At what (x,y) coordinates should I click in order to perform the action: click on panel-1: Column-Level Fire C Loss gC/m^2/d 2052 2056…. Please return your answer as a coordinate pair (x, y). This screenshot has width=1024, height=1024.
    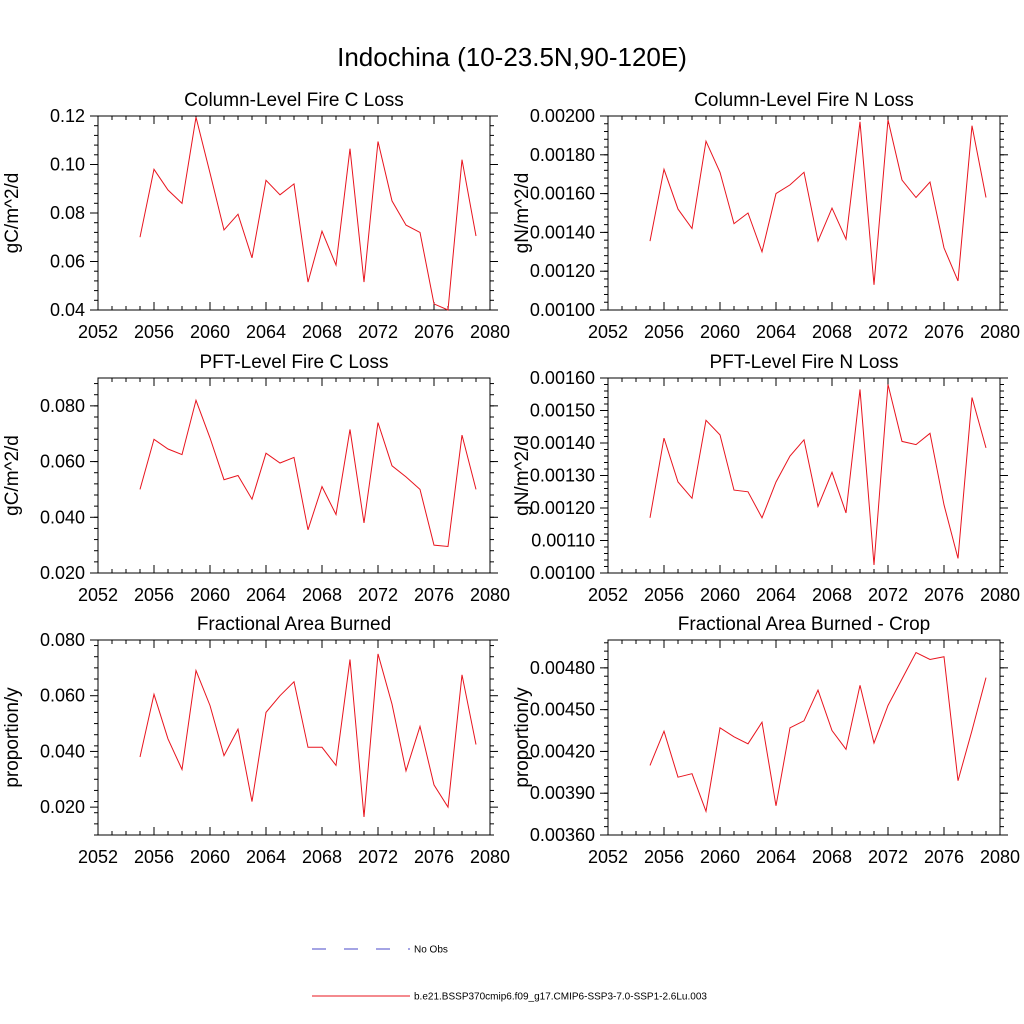
    Looking at the image, I should click on (256, 216).